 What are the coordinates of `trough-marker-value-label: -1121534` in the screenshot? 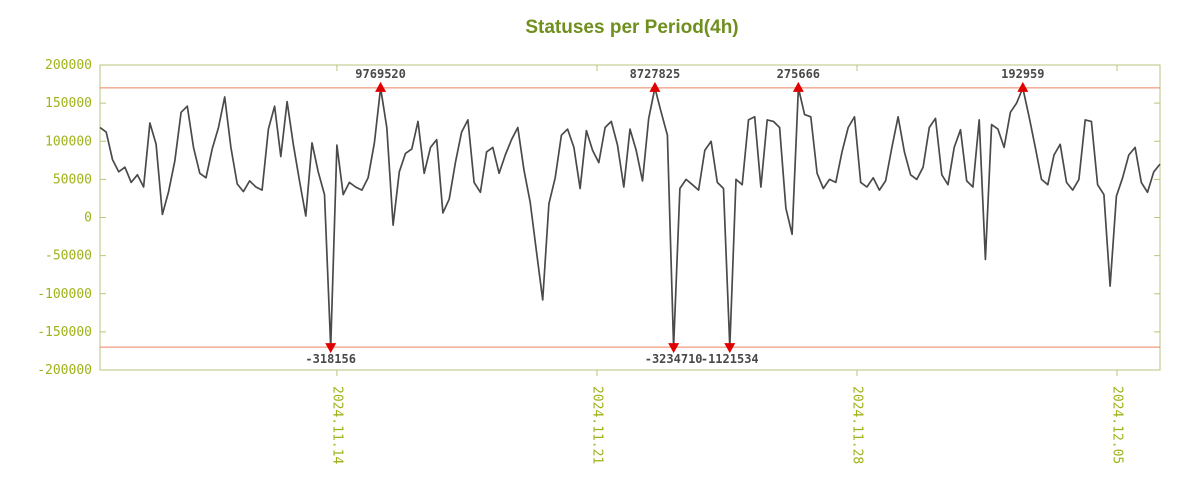 It's located at (730, 359).